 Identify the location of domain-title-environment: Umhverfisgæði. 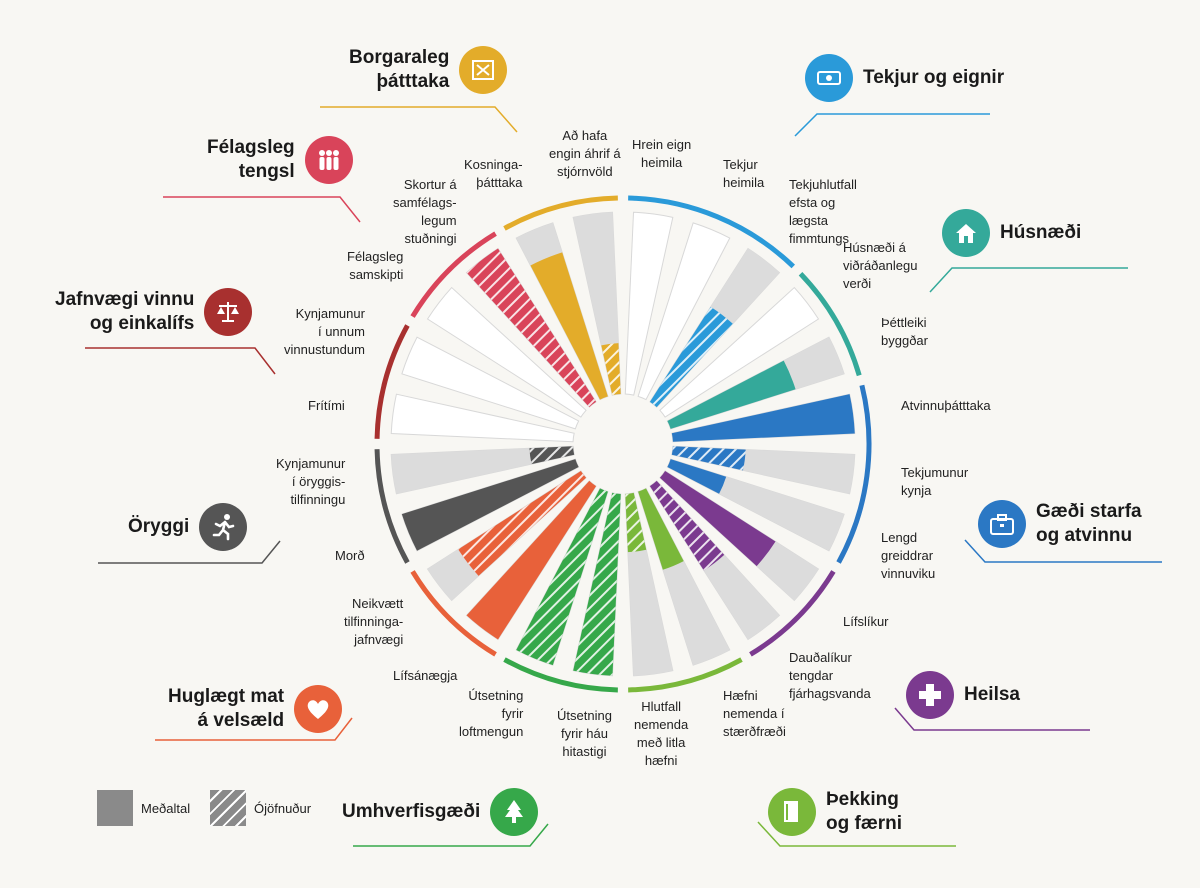
(440, 812).